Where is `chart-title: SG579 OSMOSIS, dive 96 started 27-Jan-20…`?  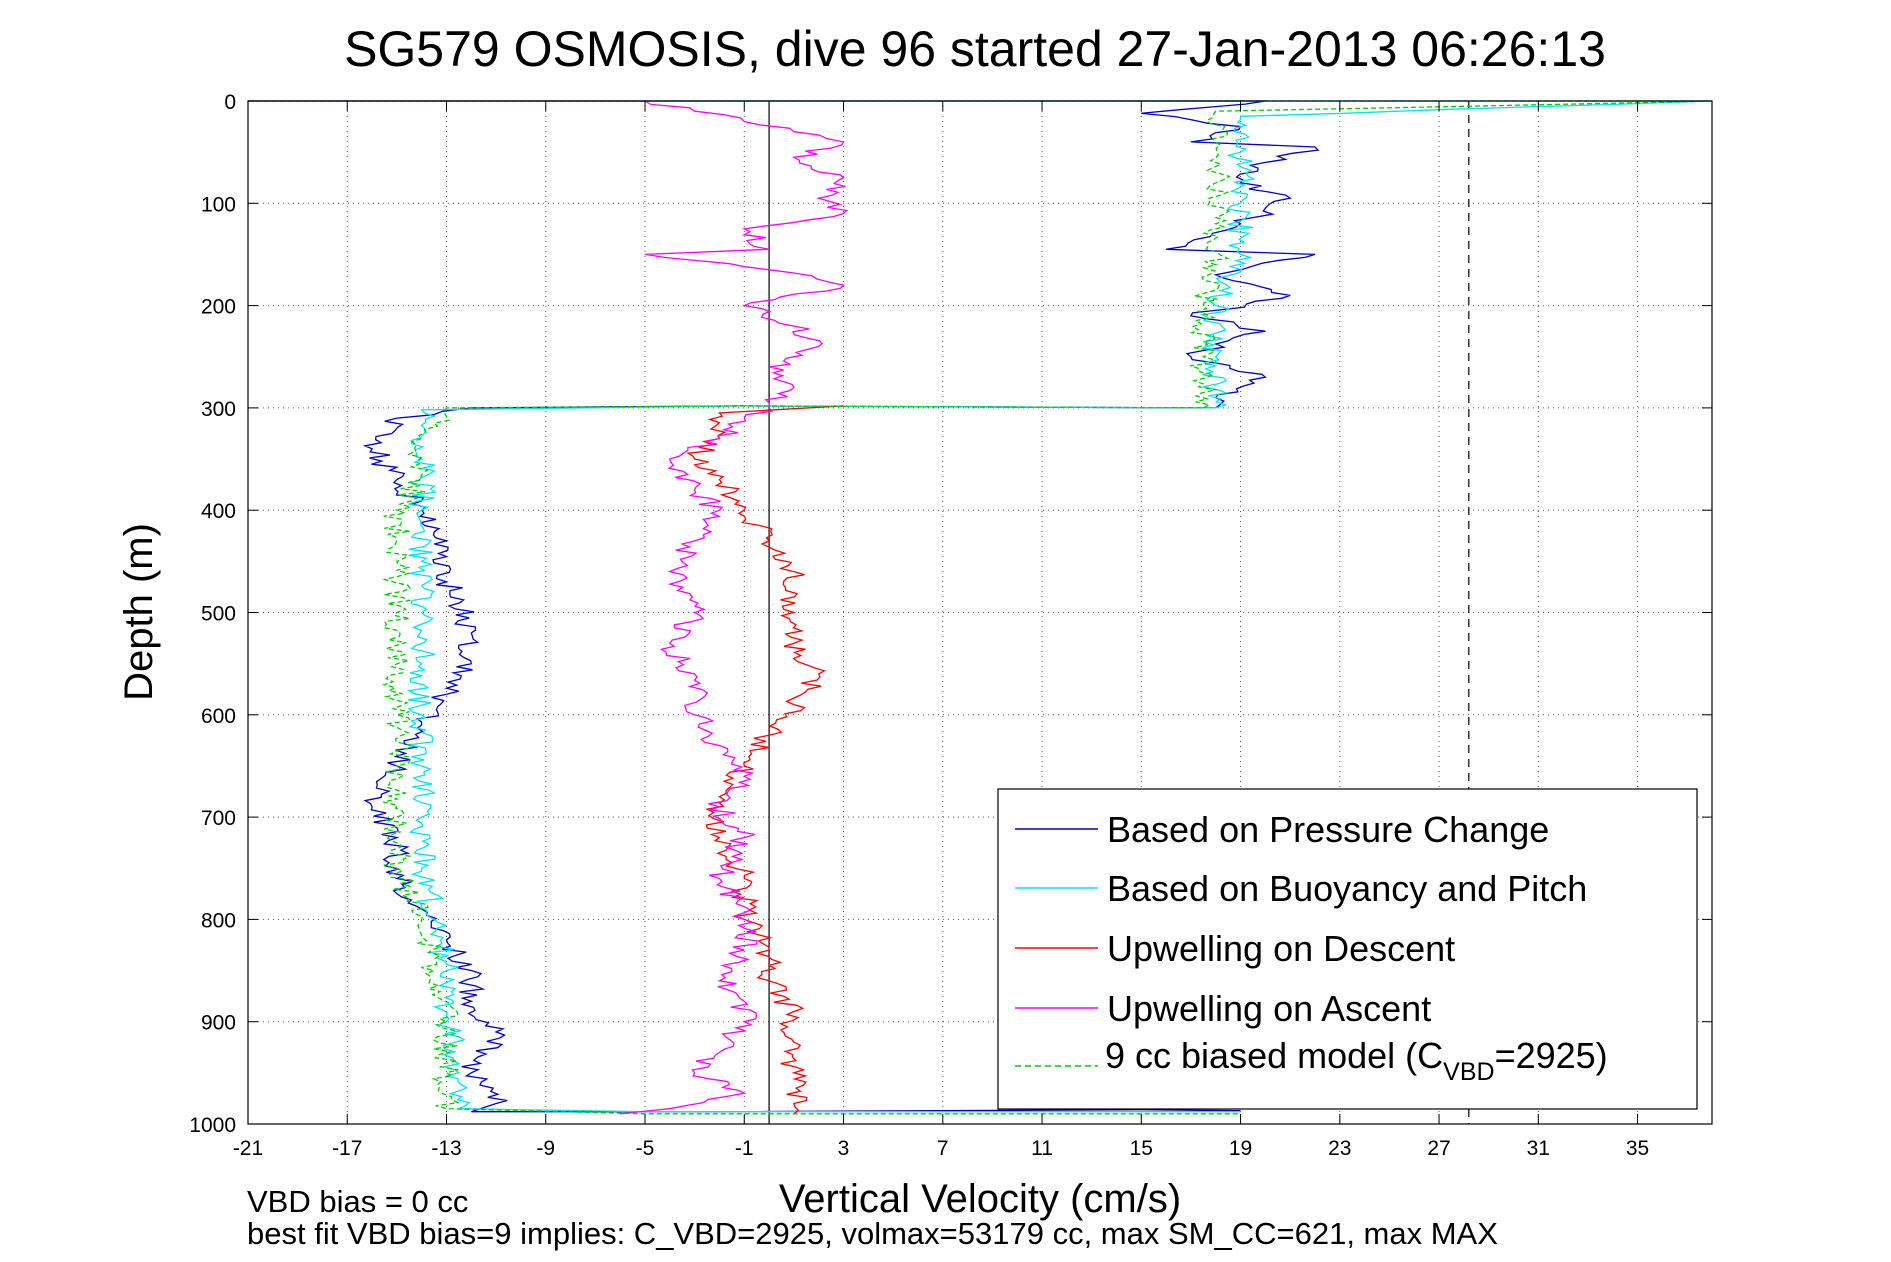 chart-title: SG579 OSMOSIS, dive 96 started 27-Jan-20… is located at coordinates (975, 49).